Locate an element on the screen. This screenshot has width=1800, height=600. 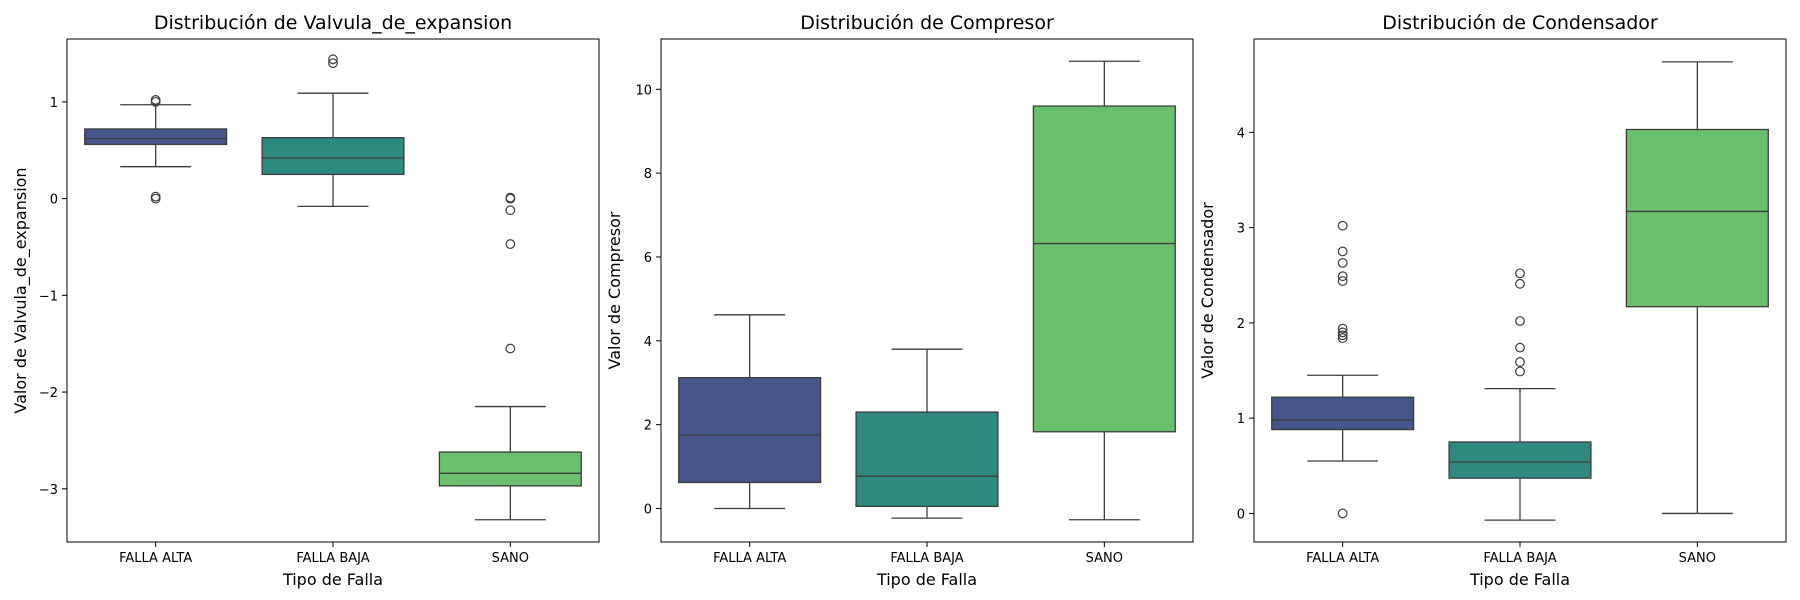
y-axis-label: Valor de Condensador is located at coordinates (1207, 290).